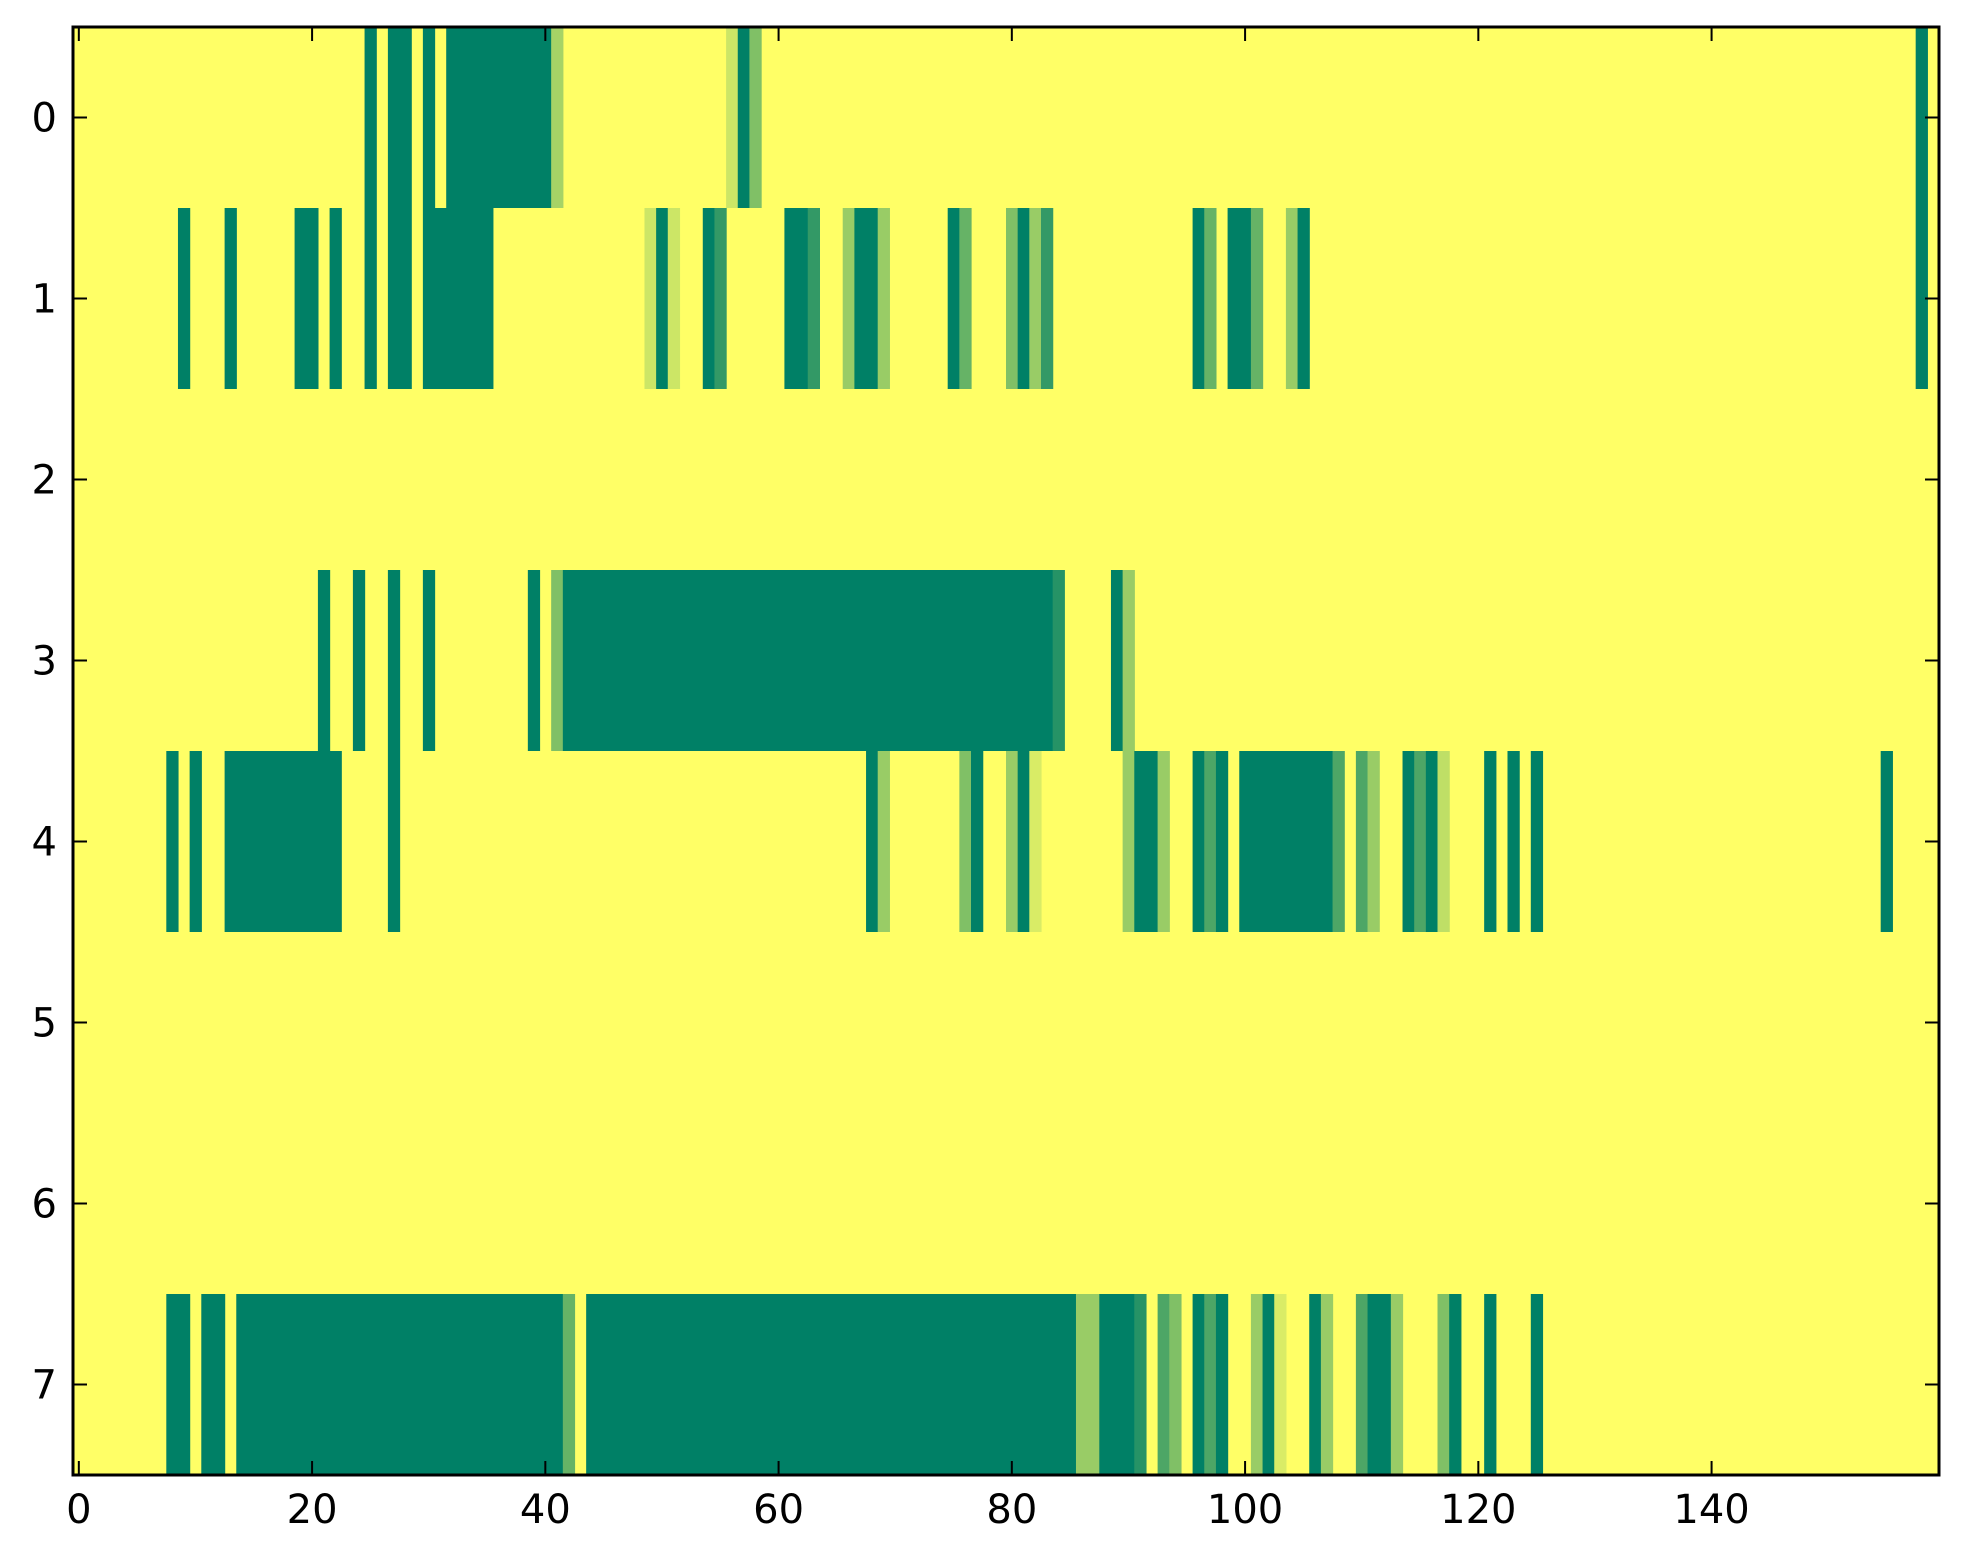  I want to click on x-tick-label: 60, so click(778, 1510).